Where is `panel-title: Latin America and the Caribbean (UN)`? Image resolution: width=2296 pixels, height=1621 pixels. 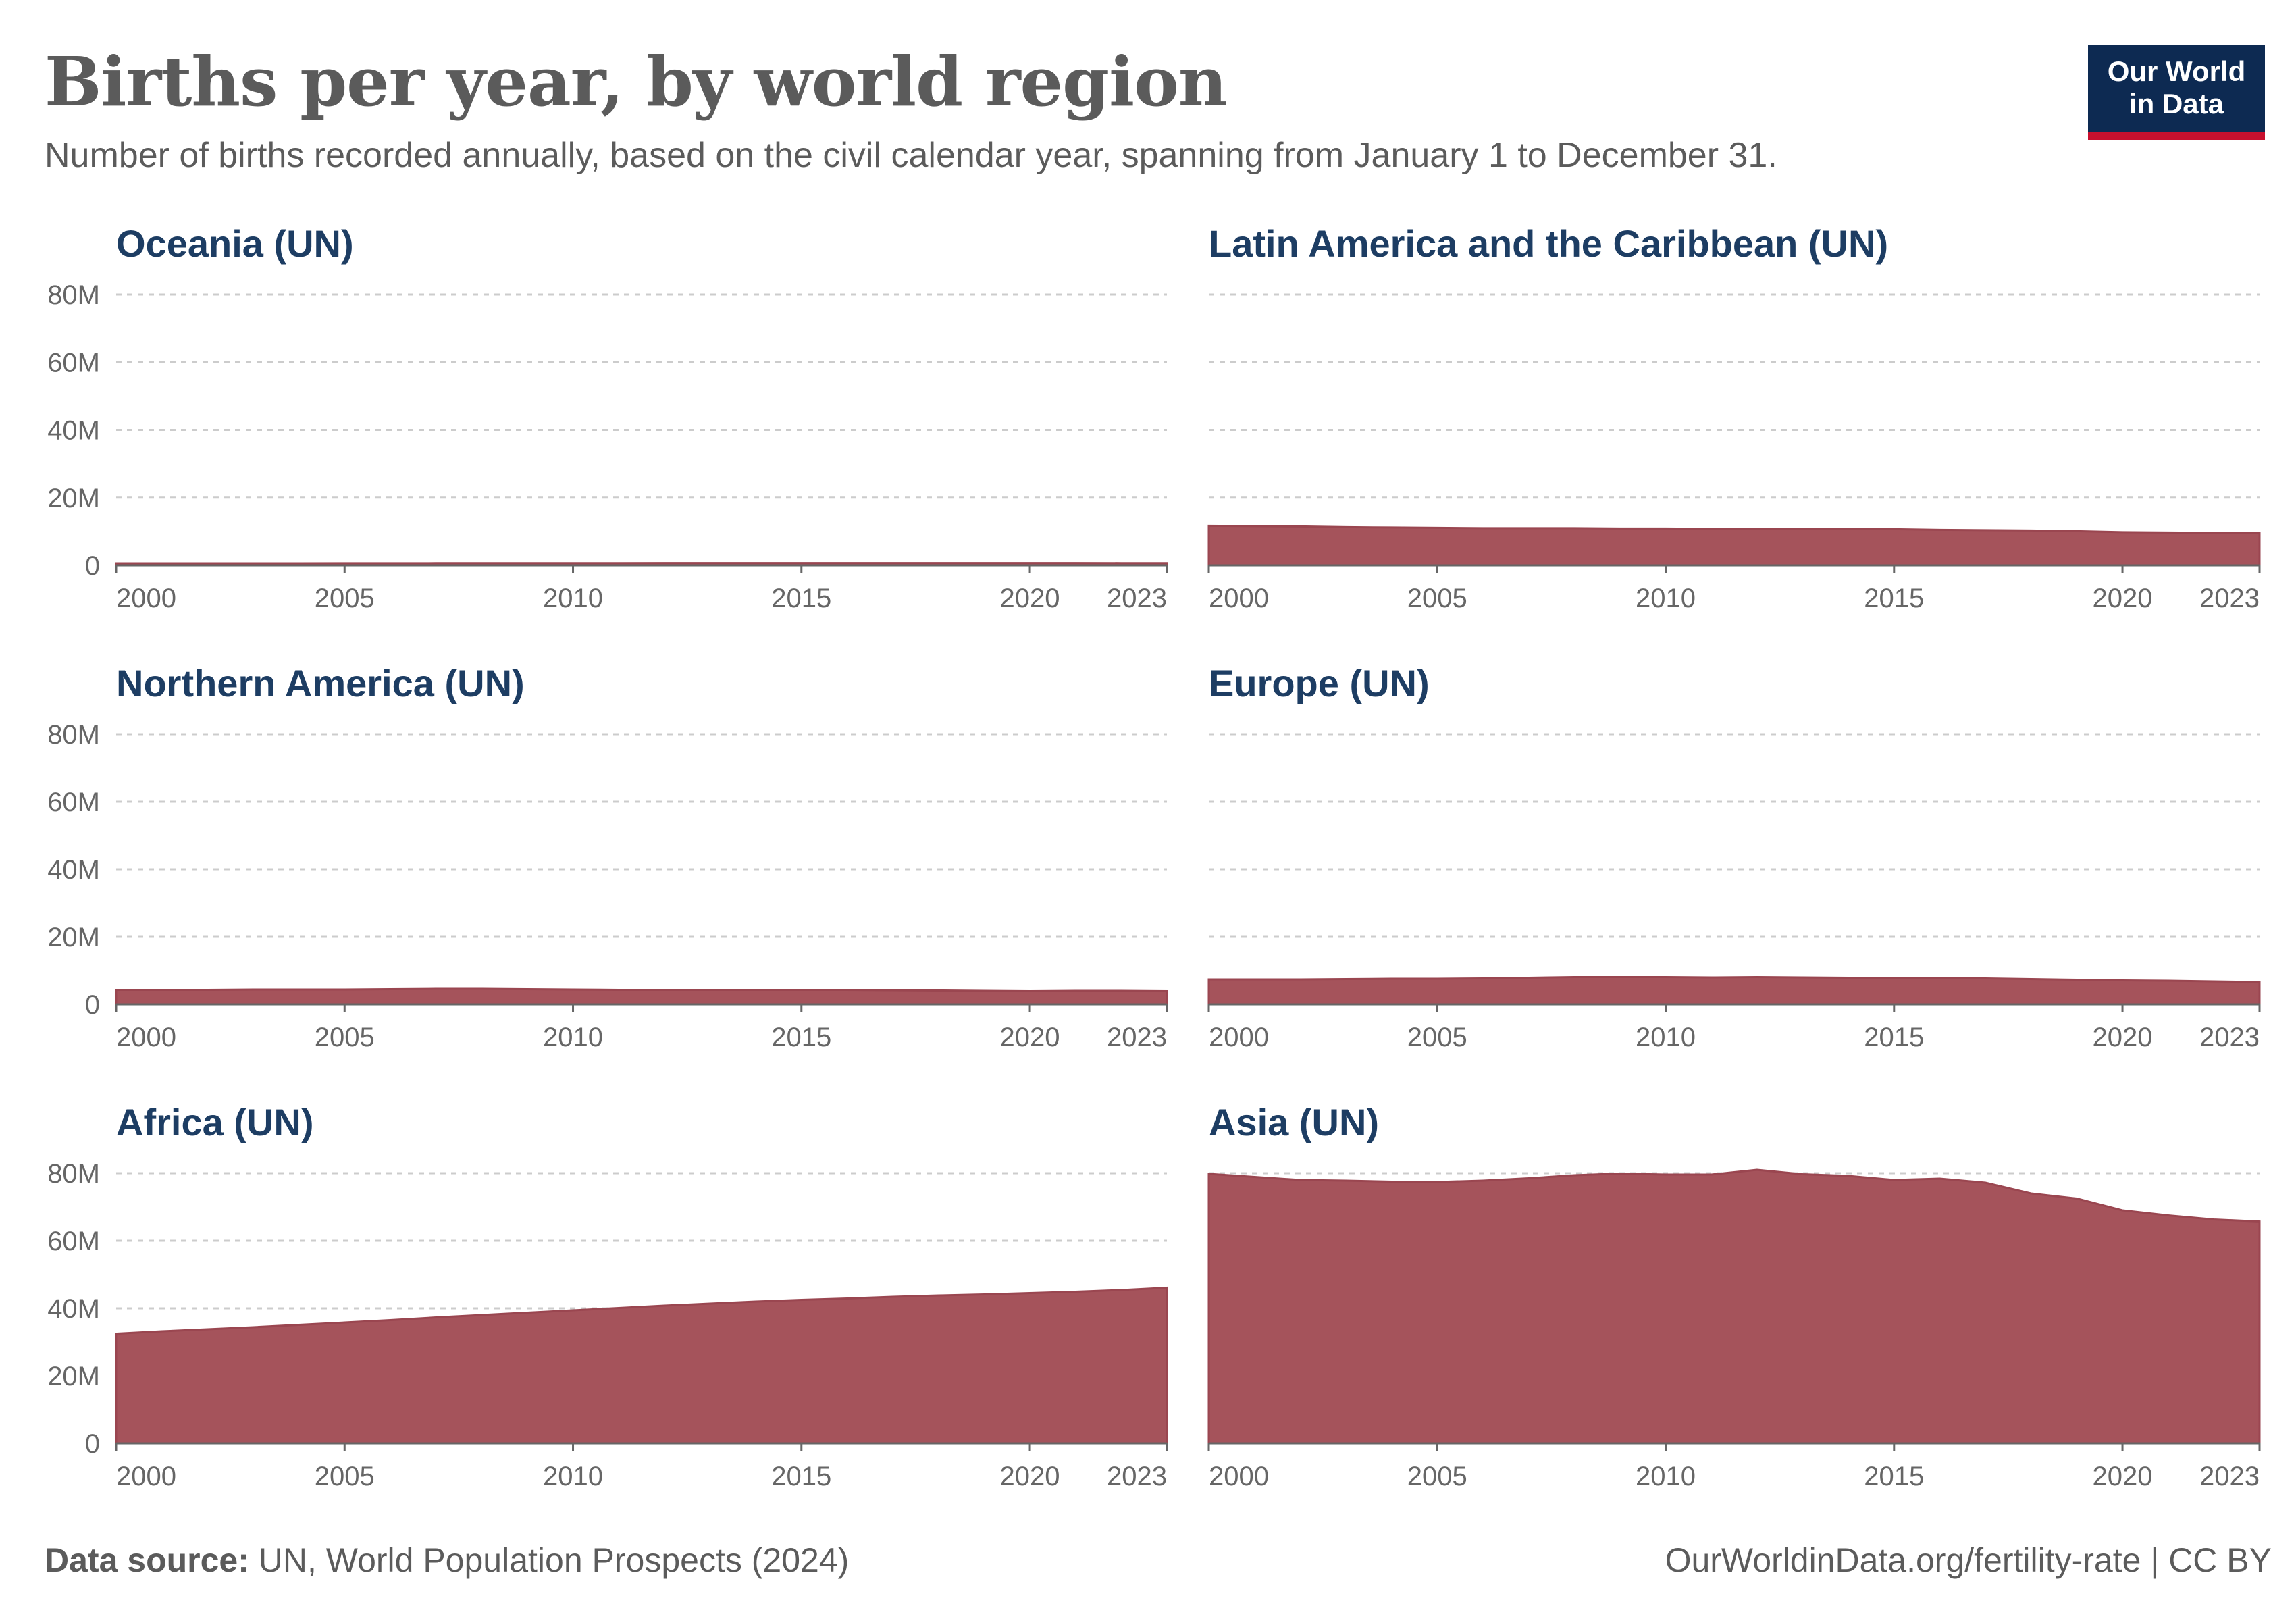
panel-title: Latin America and the Caribbean (UN) is located at coordinates (1548, 243).